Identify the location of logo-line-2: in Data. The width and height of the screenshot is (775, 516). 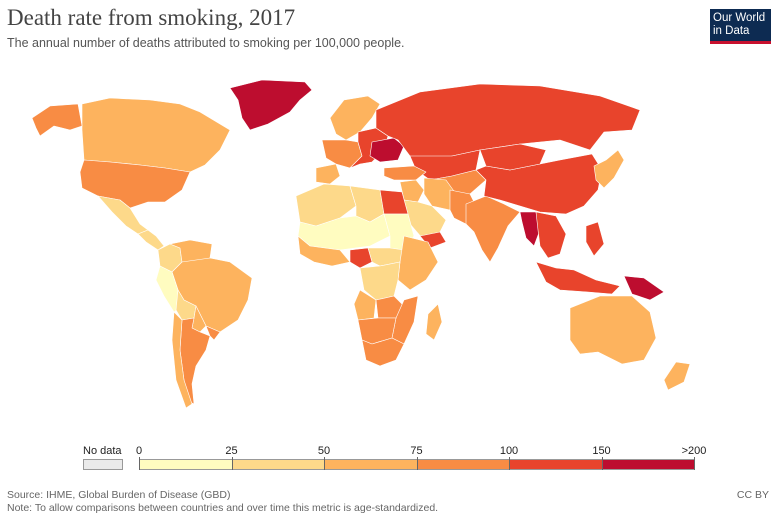
(731, 31).